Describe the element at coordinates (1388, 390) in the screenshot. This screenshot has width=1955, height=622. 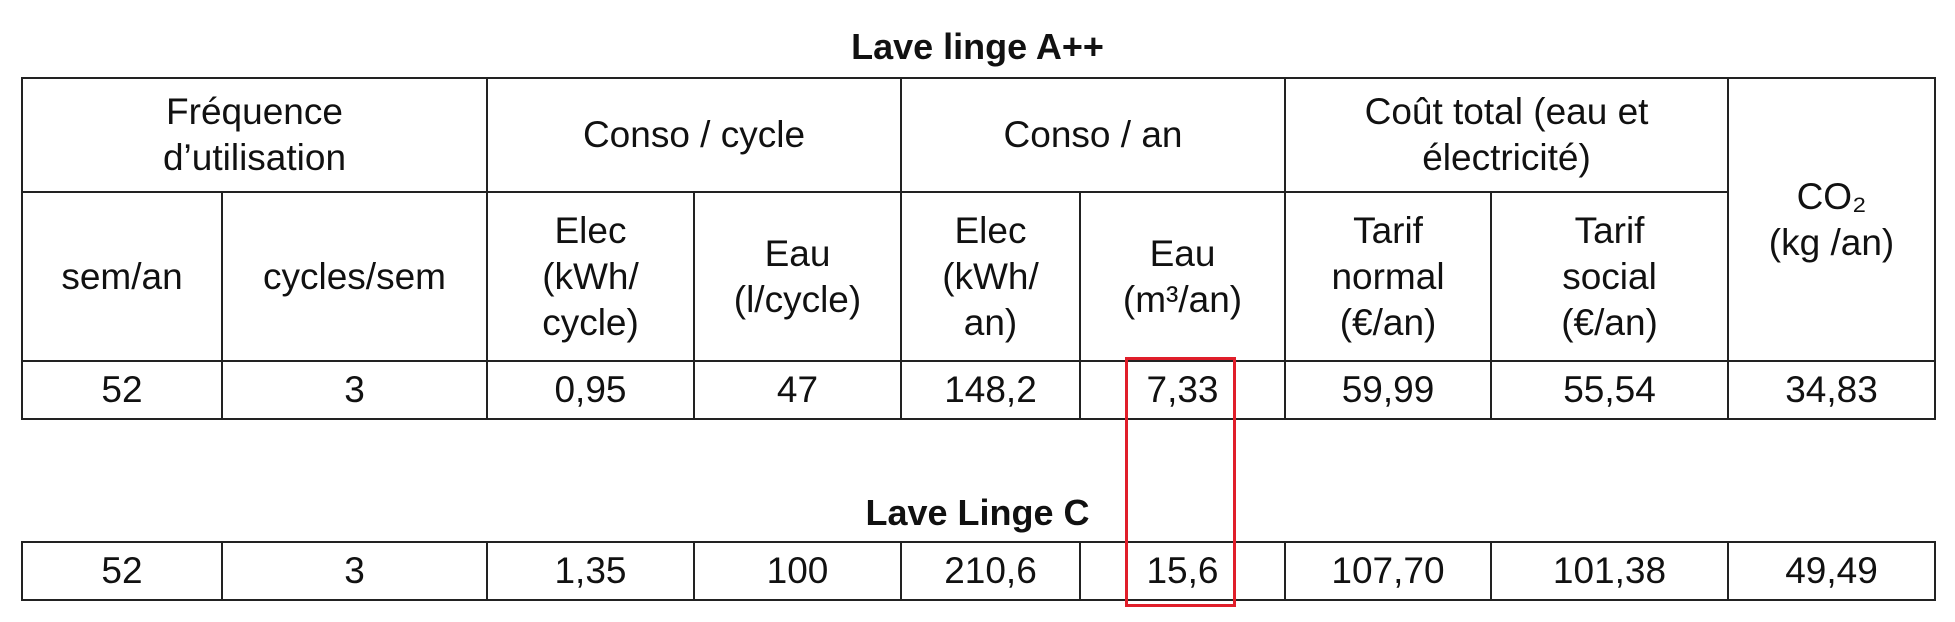
I see `data-cell: 59,99` at that location.